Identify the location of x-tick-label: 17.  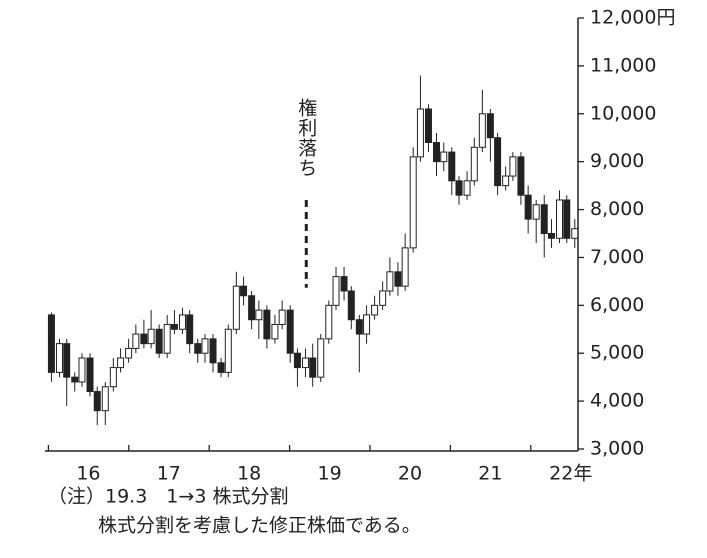
(169, 474).